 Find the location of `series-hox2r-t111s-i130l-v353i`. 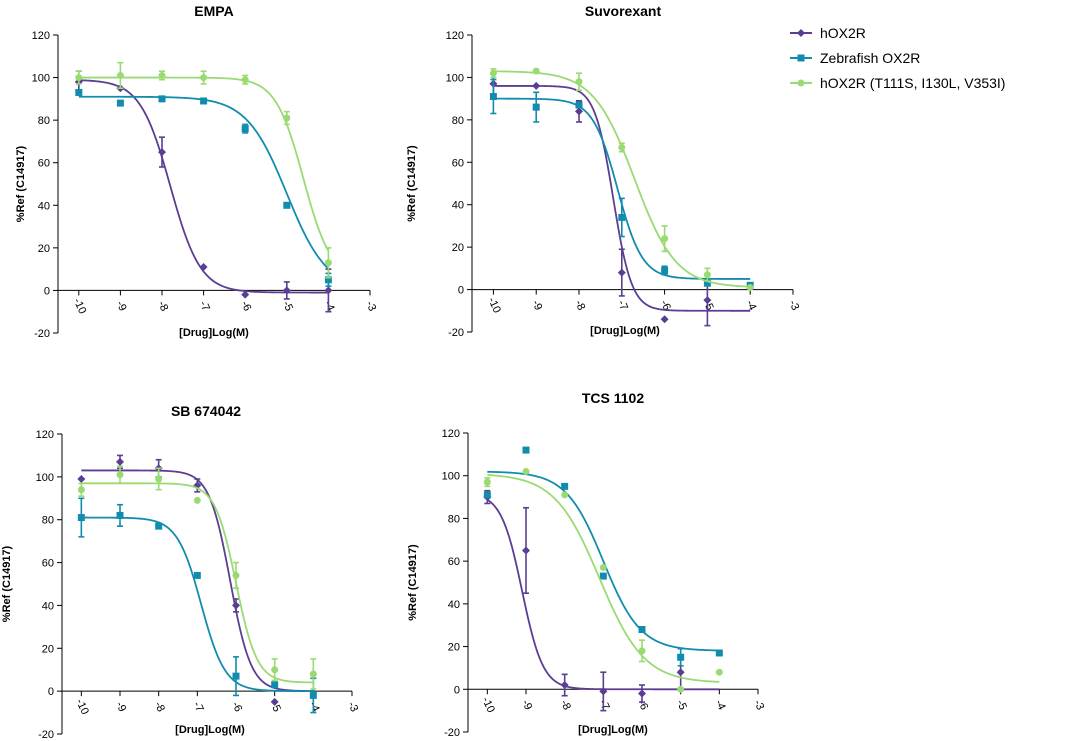

series-hox2r-t111s-i130l-v353i is located at coordinates (197, 577).